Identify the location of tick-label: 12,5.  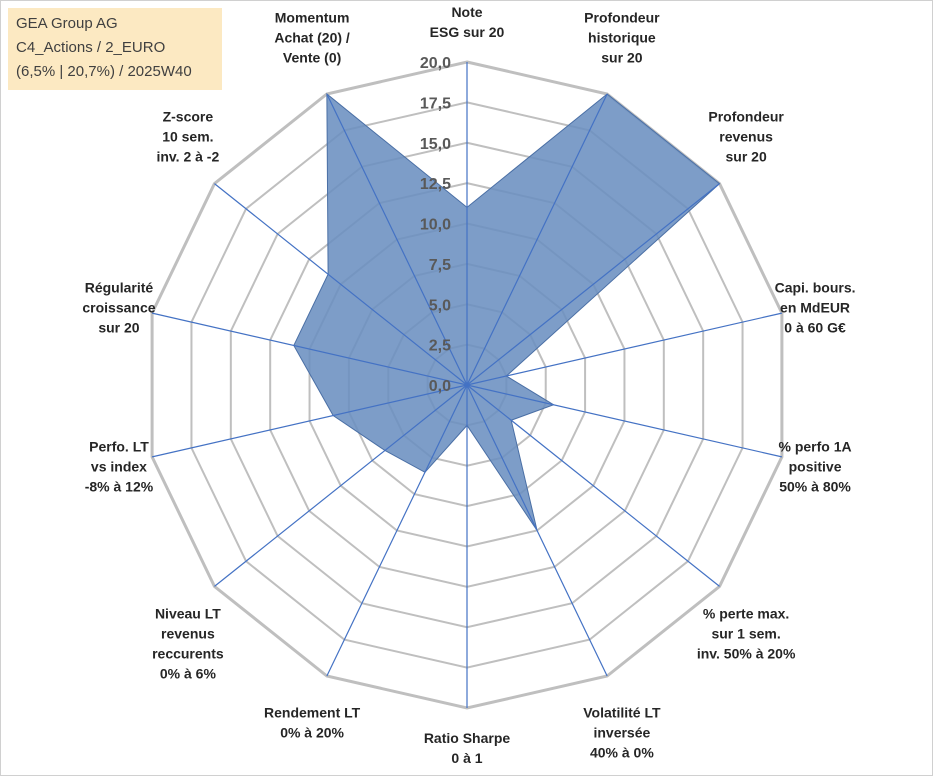
(435, 184).